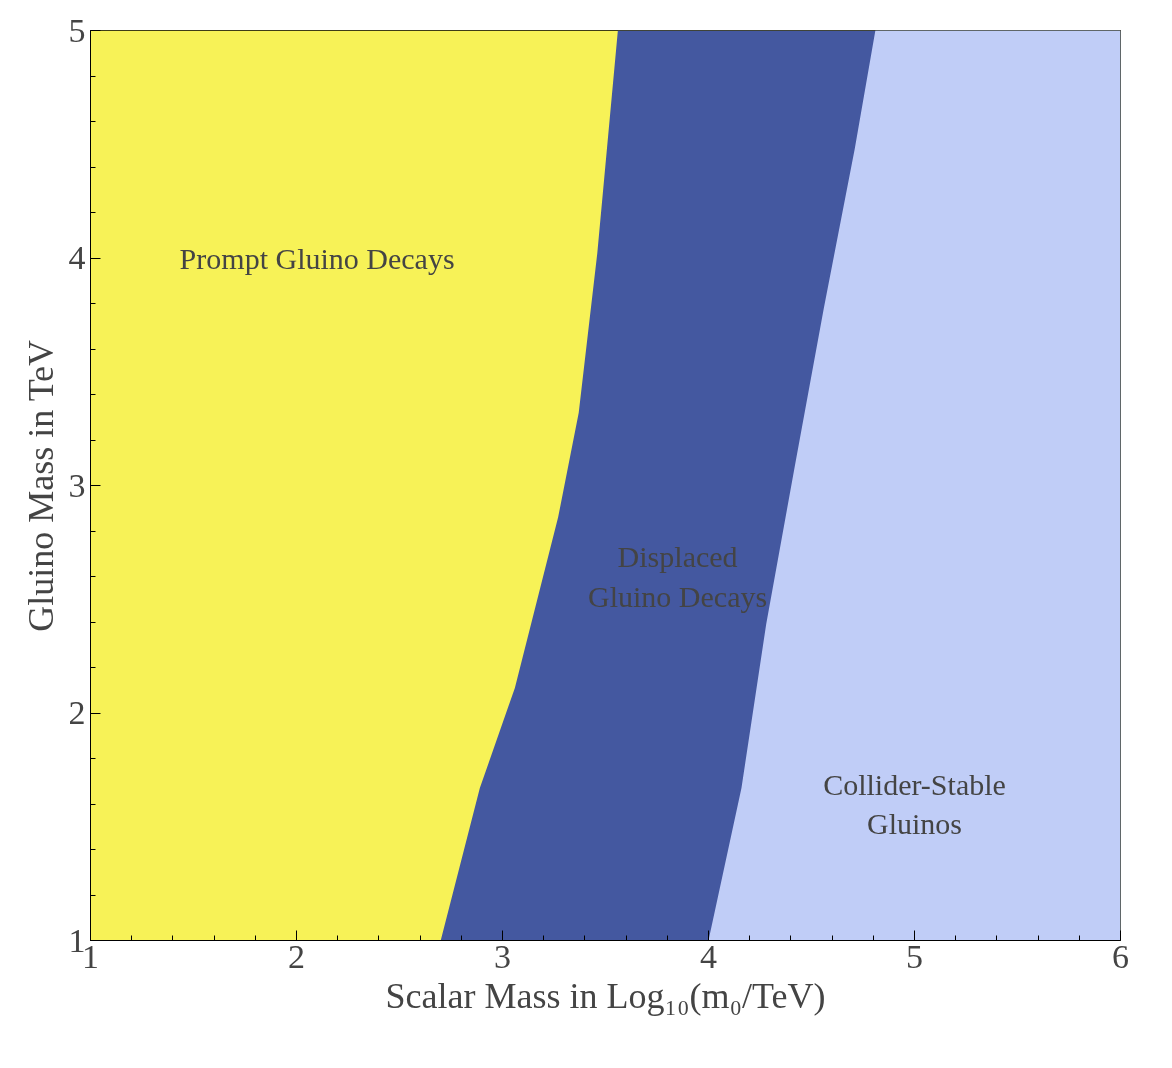 The height and width of the screenshot is (1068, 1172). I want to click on y-tick-label: 3, so click(77, 485).